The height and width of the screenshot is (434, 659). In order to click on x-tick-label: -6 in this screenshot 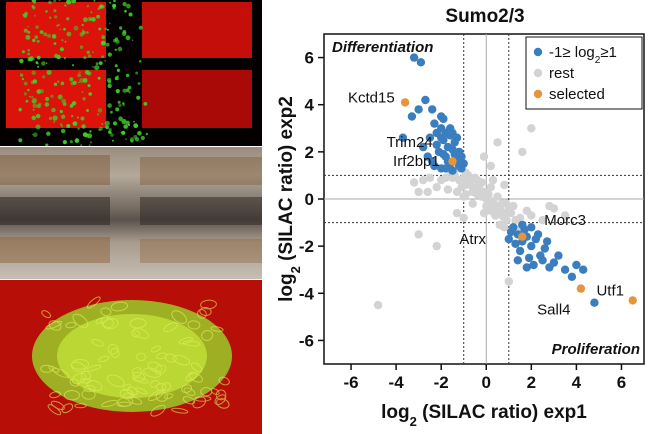, I will do `click(350, 382)`.